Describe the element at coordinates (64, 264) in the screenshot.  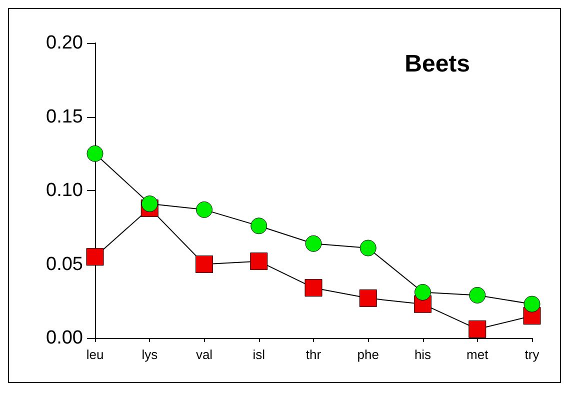
I see `y-tick-label: 0.05` at that location.